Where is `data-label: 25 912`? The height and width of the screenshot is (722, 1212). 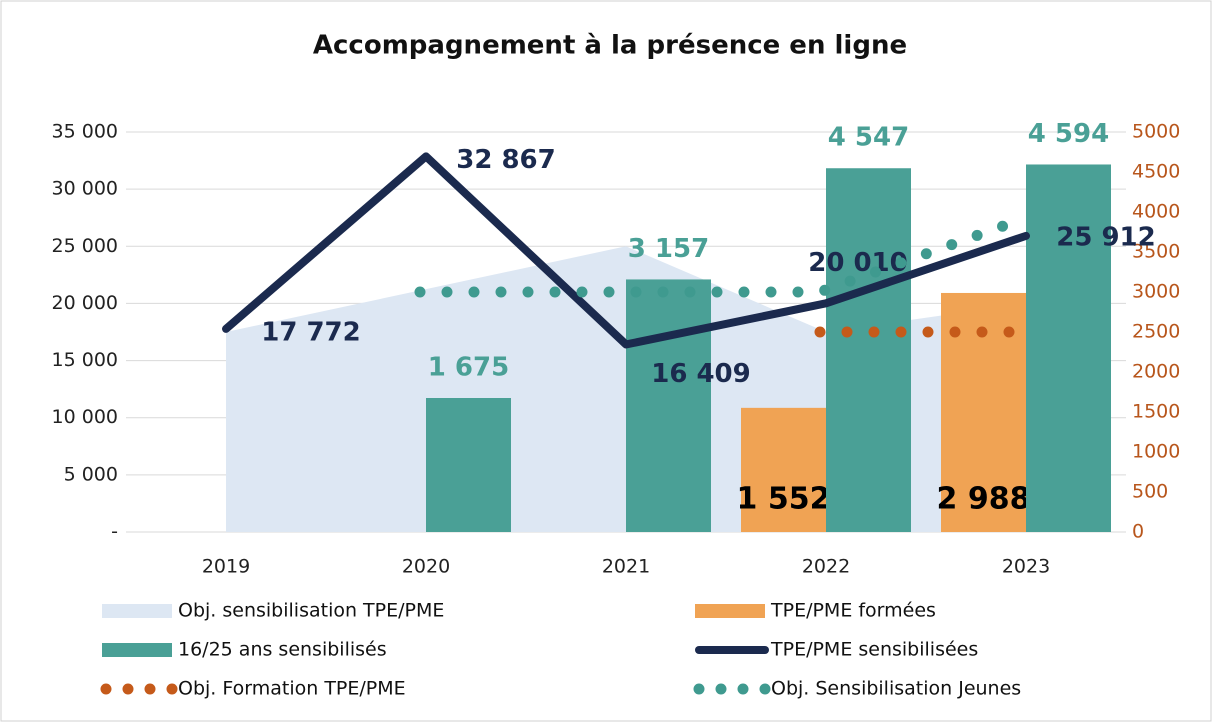
data-label: 25 912 is located at coordinates (1106, 237).